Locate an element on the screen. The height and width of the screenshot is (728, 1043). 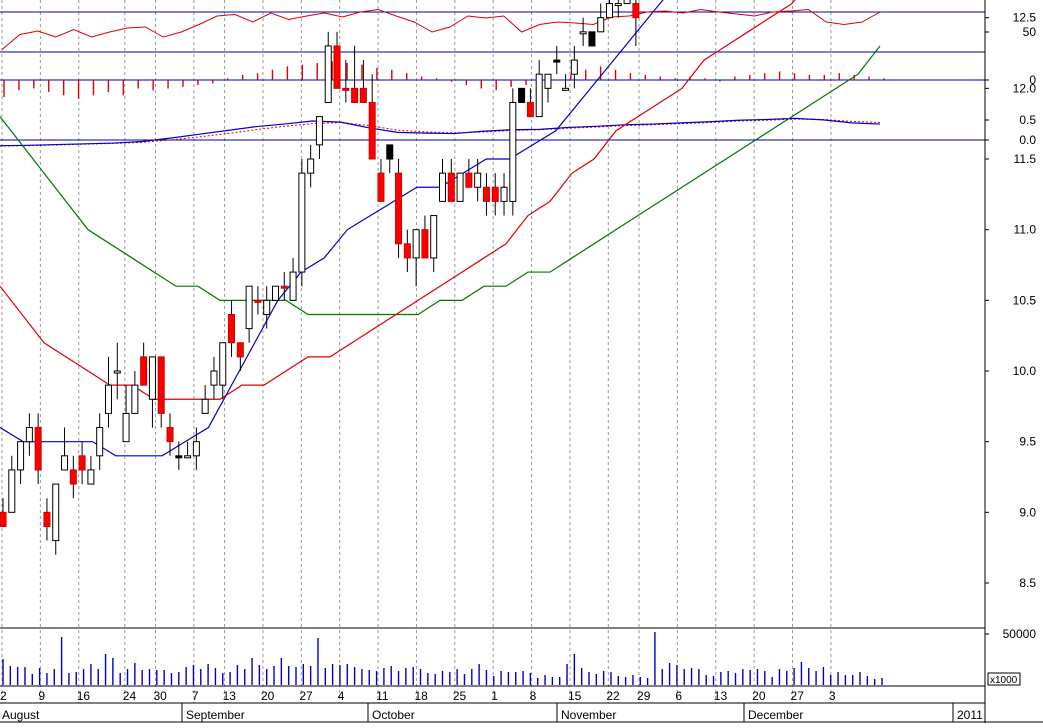
date-tick-label: 25 is located at coordinates (460, 696).